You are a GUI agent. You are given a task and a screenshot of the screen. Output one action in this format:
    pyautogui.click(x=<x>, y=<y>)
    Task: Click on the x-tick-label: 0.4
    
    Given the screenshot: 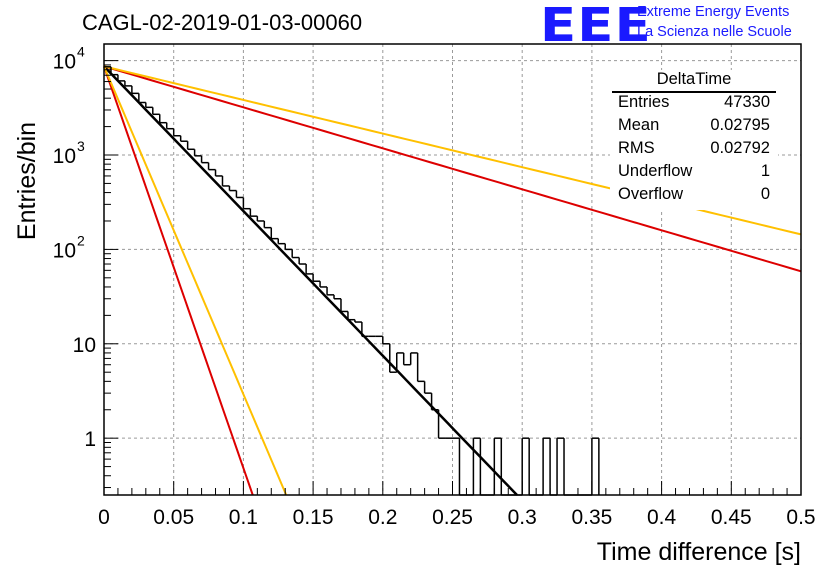 What is the action you would take?
    pyautogui.click(x=662, y=517)
    